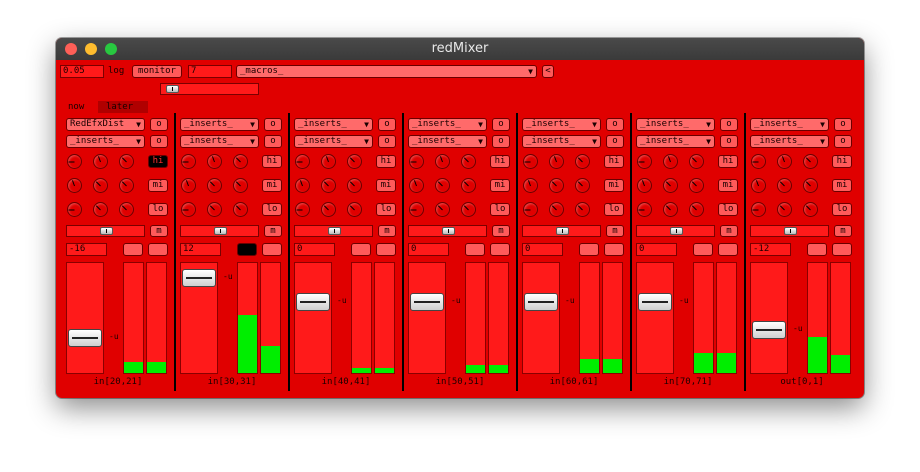  What do you see at coordinates (105, 124) in the screenshot?
I see `insert-dropdown: RedEfxDist ▼` at bounding box center [105, 124].